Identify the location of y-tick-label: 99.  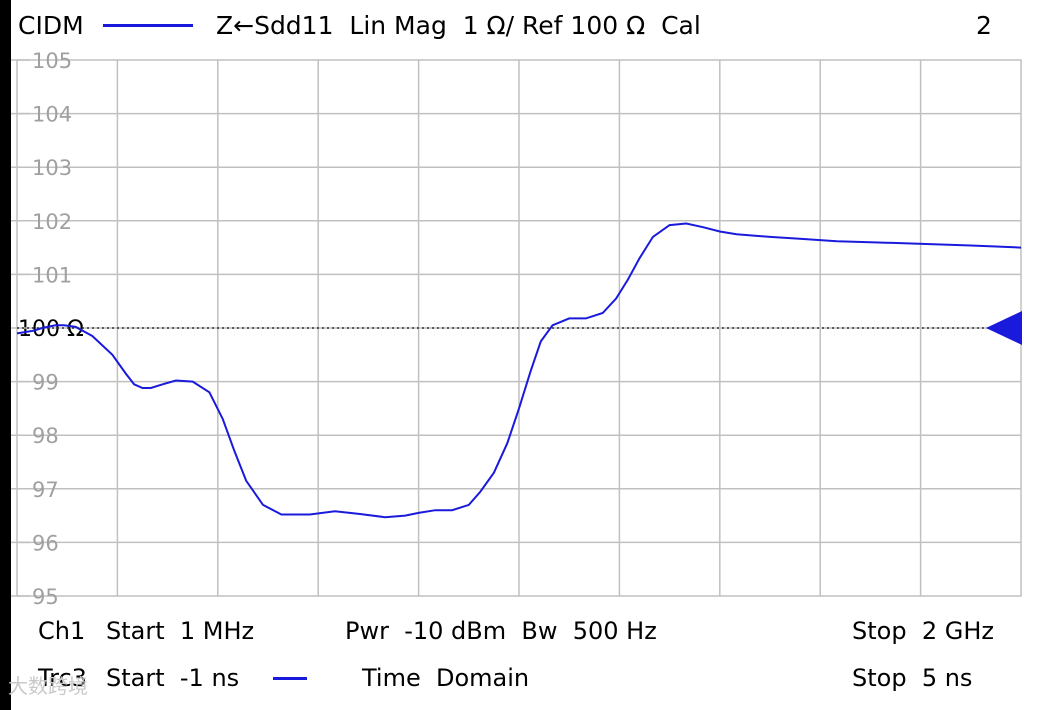
(45, 383).